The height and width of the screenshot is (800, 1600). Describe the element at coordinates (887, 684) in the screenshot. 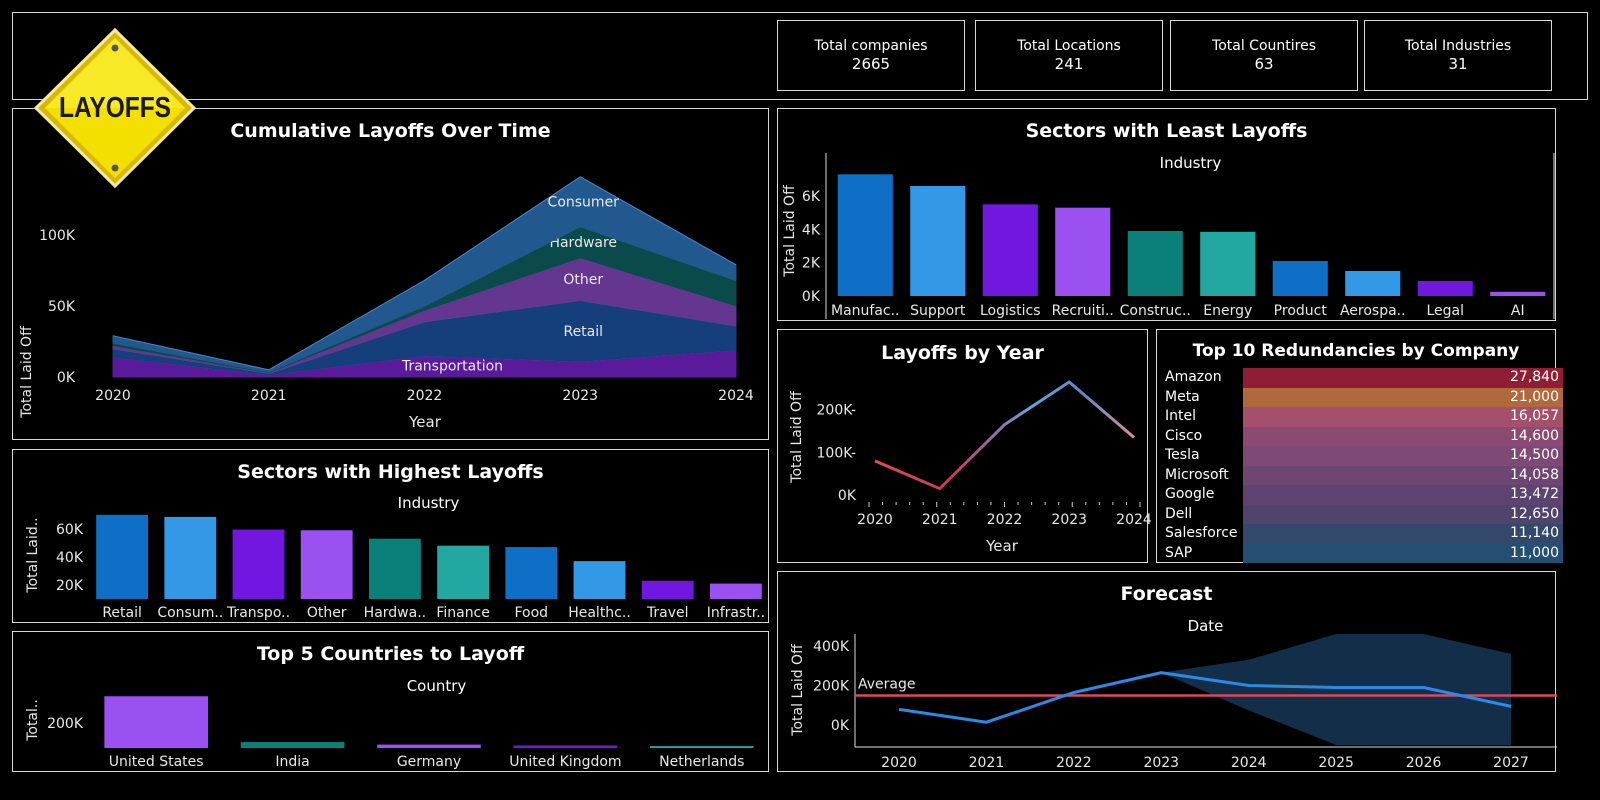

I see `average-label: Average` at that location.